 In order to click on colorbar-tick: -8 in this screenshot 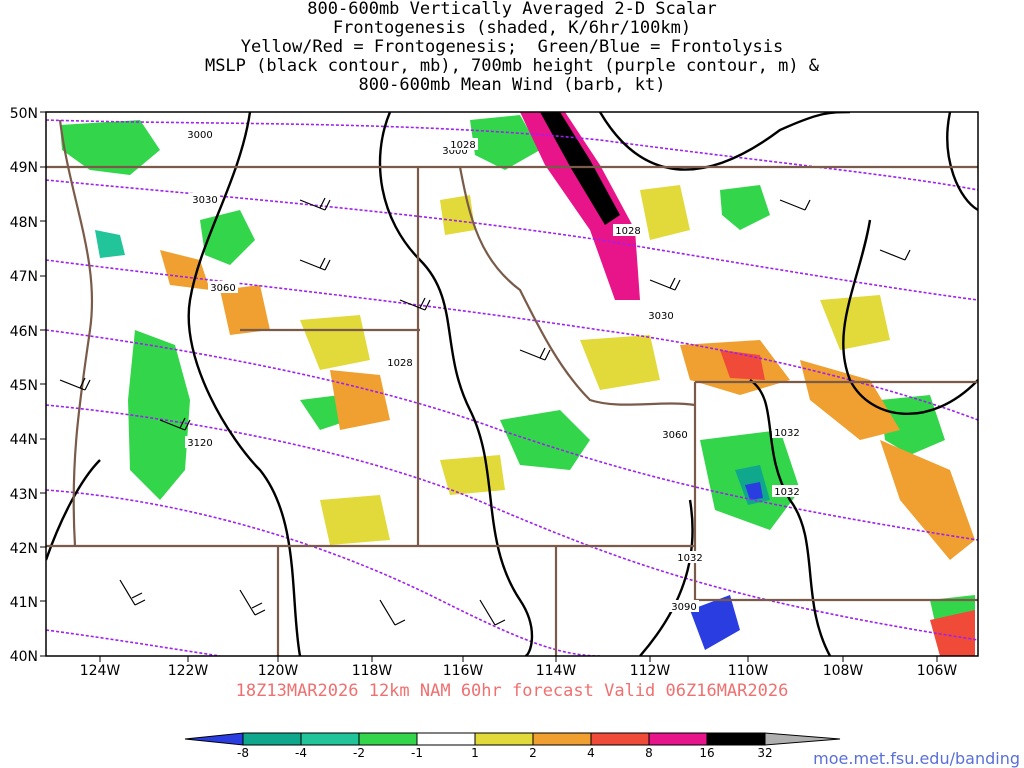, I will do `click(243, 753)`.